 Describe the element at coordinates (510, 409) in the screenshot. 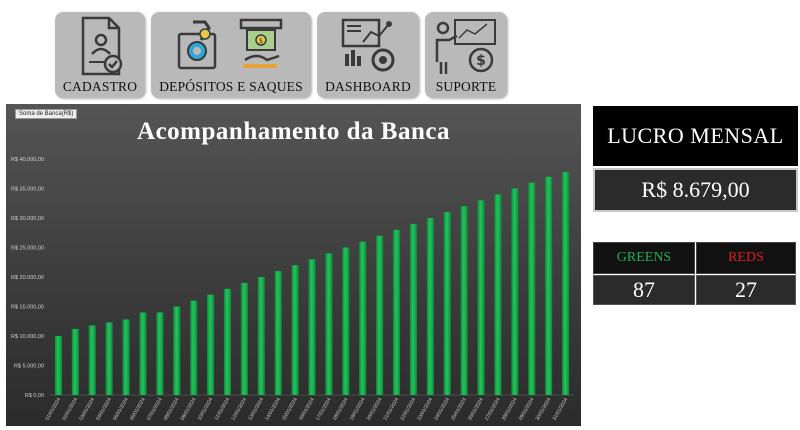

I see `x-tick-label: 28/01/2024` at that location.